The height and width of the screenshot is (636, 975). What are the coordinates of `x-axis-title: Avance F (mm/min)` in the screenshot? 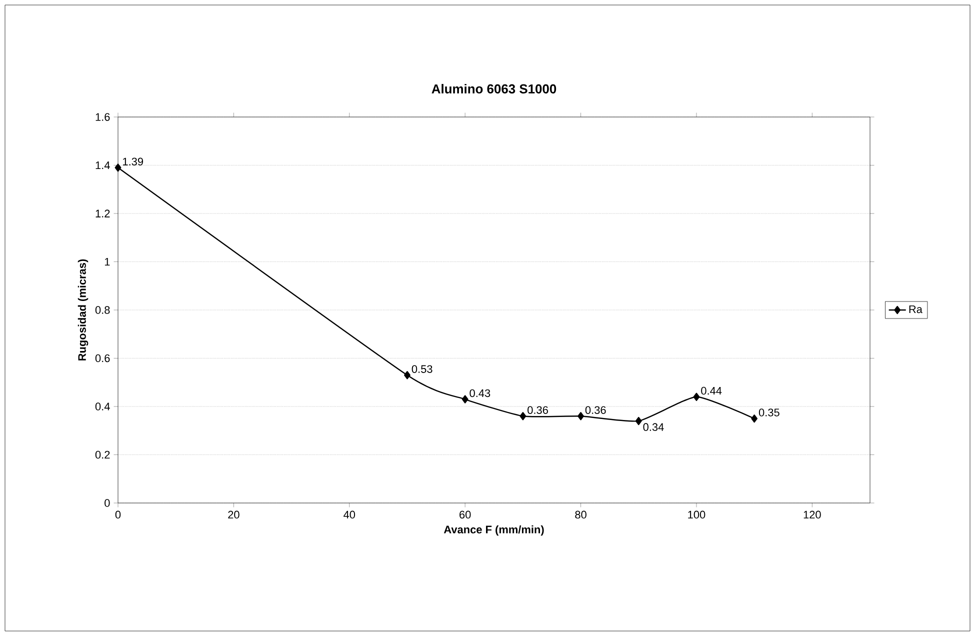 It's located at (494, 530).